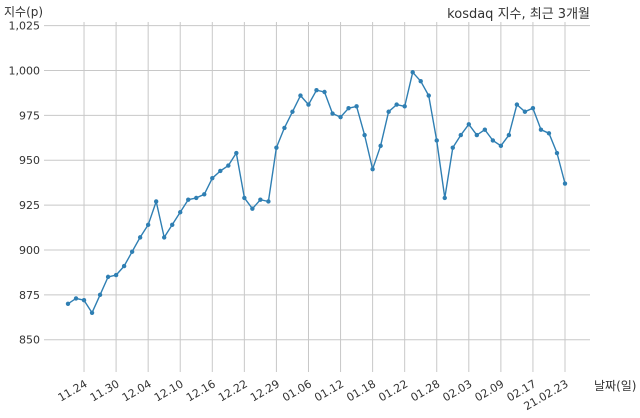  I want to click on x-tick-label: 01.28, so click(425, 390).